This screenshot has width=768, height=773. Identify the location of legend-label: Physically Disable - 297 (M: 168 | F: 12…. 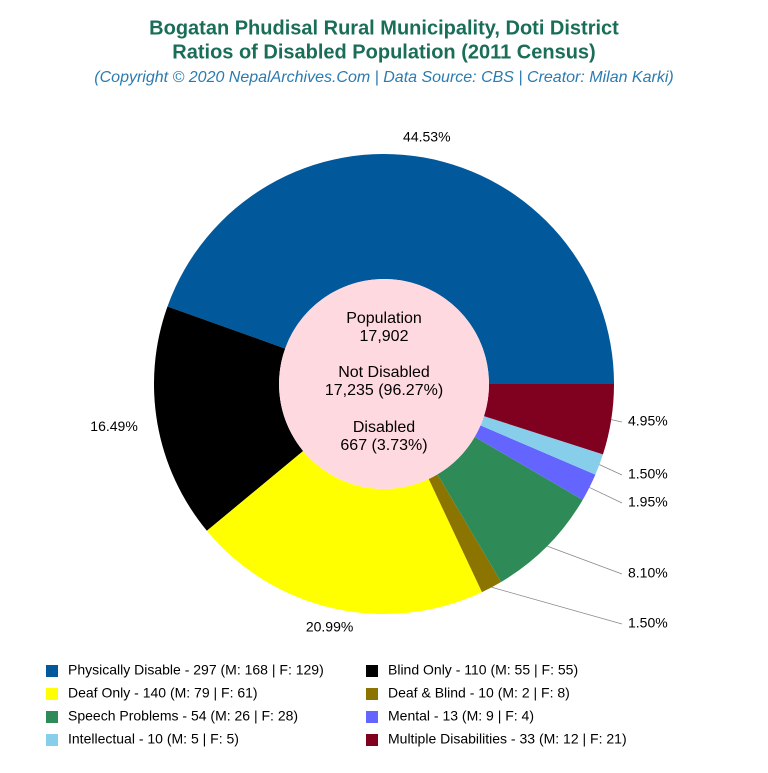
(196, 670).